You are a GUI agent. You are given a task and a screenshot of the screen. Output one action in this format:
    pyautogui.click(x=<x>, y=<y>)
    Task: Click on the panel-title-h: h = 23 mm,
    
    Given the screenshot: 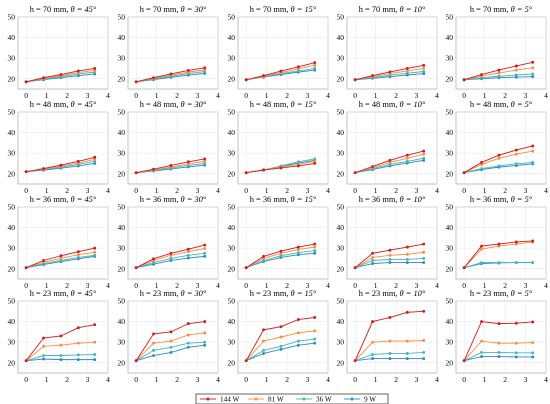 What is the action you would take?
    pyautogui.click(x=270, y=293)
    